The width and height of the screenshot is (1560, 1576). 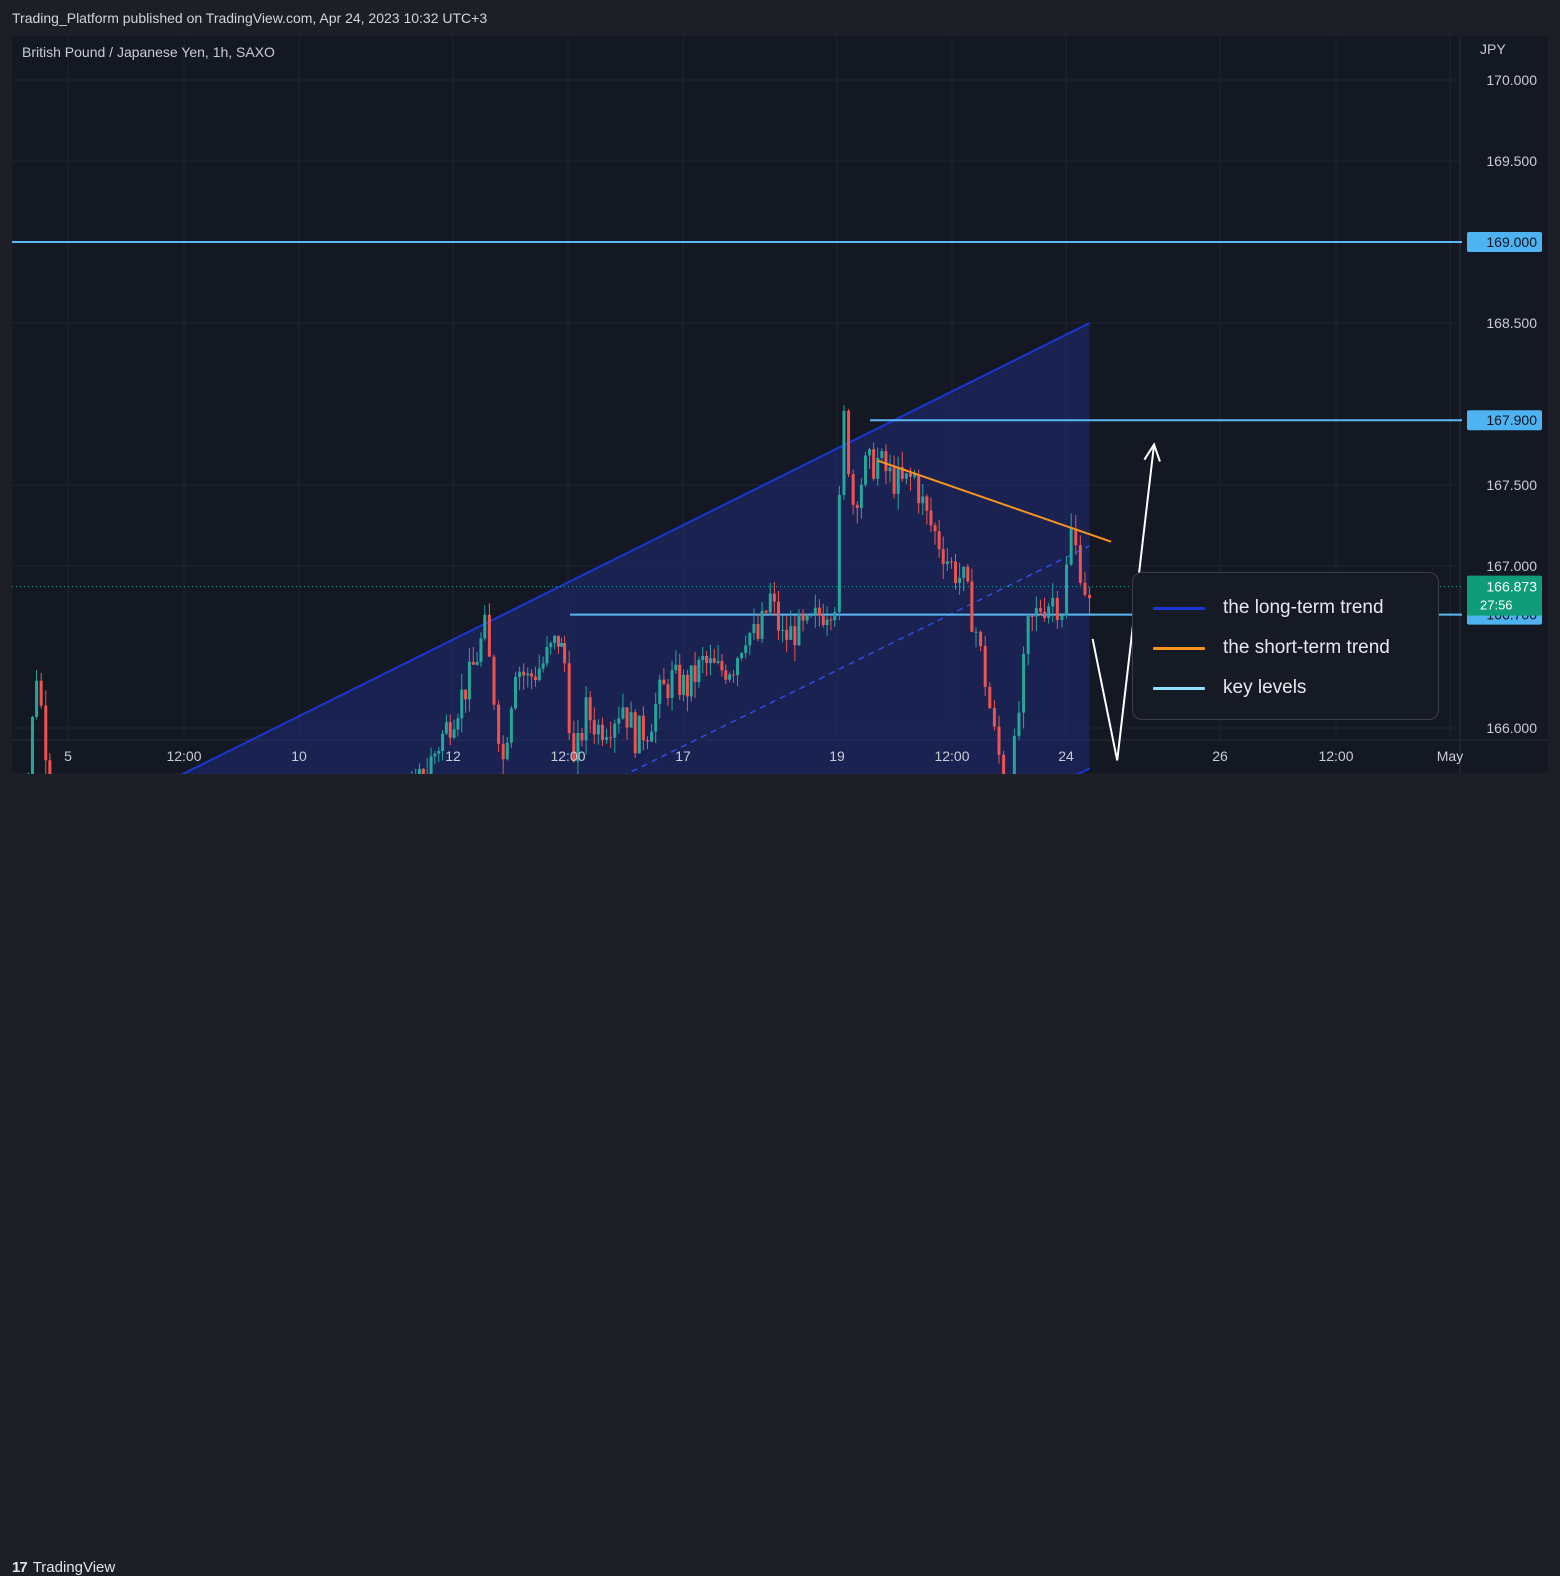 I want to click on legend-item-short-term: the short-term trend, so click(x=1271, y=648).